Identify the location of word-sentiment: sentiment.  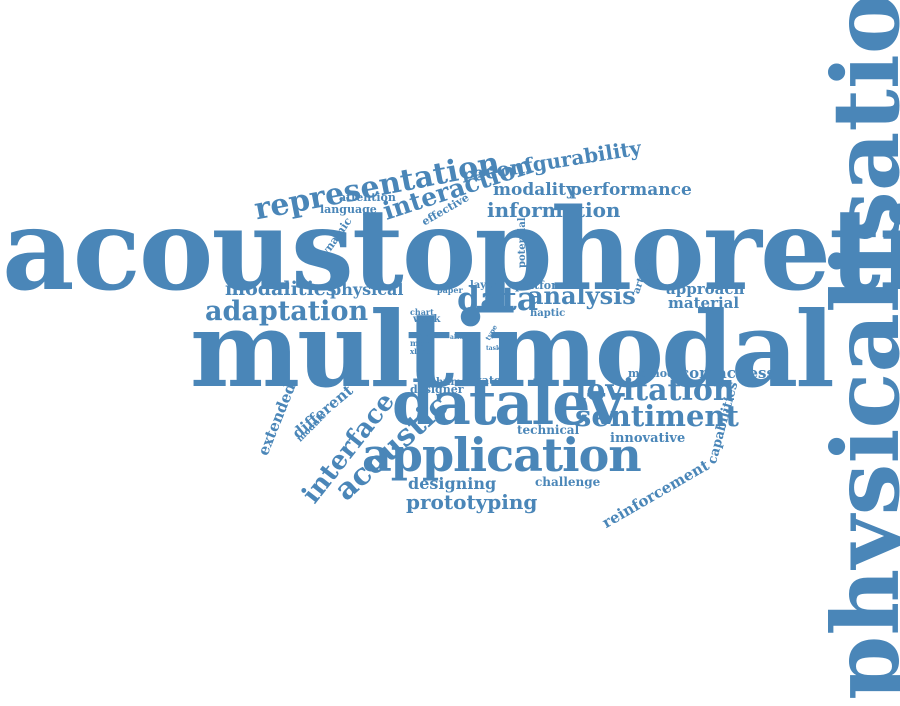
(657, 416).